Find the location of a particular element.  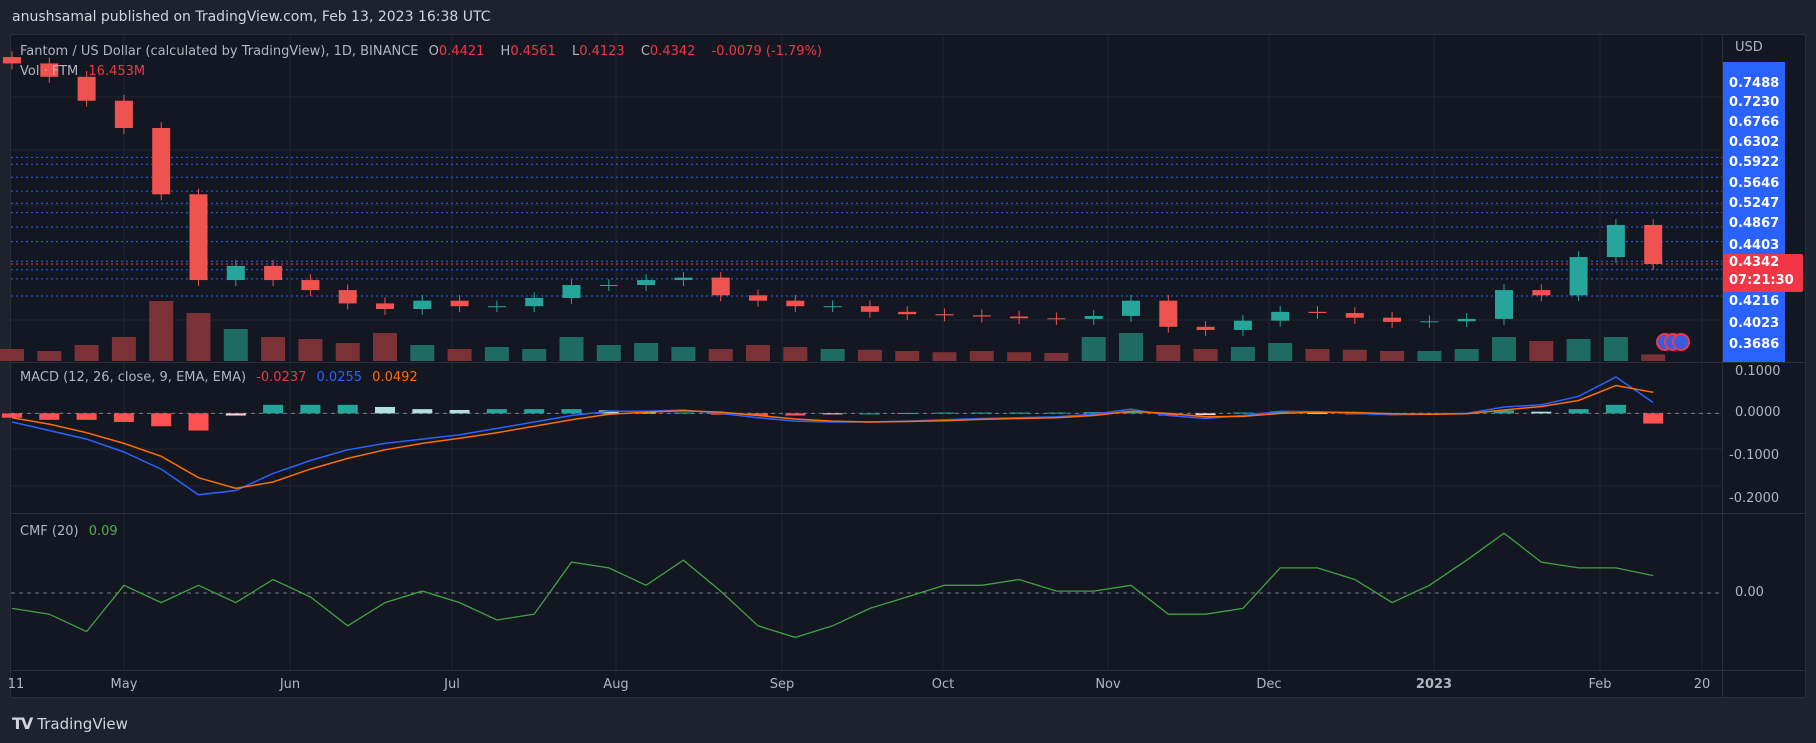

close-value: 0.4342 is located at coordinates (672, 51).